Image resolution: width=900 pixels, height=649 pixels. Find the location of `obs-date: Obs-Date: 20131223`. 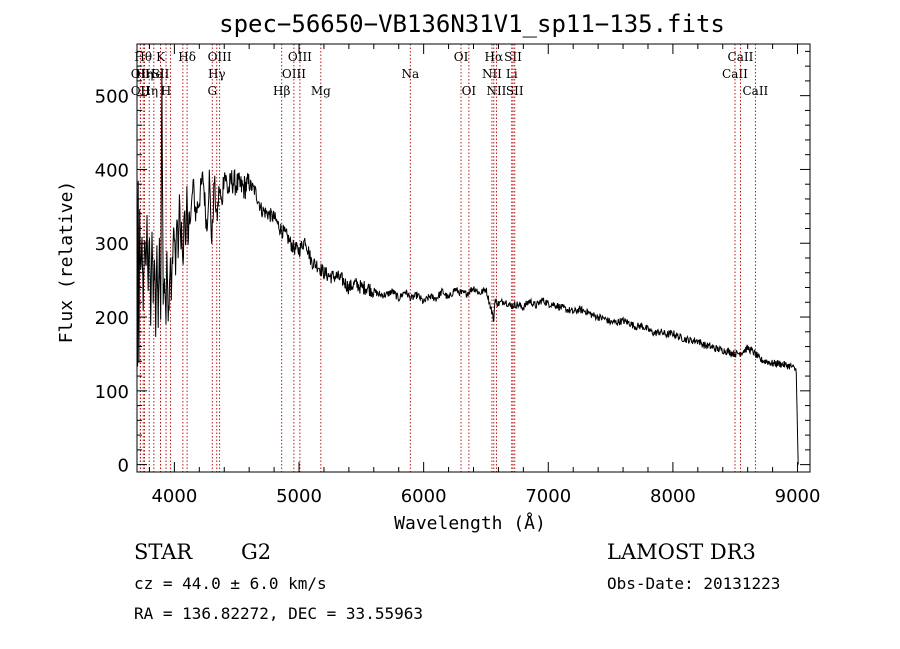

obs-date: Obs-Date: 20131223 is located at coordinates (694, 583).